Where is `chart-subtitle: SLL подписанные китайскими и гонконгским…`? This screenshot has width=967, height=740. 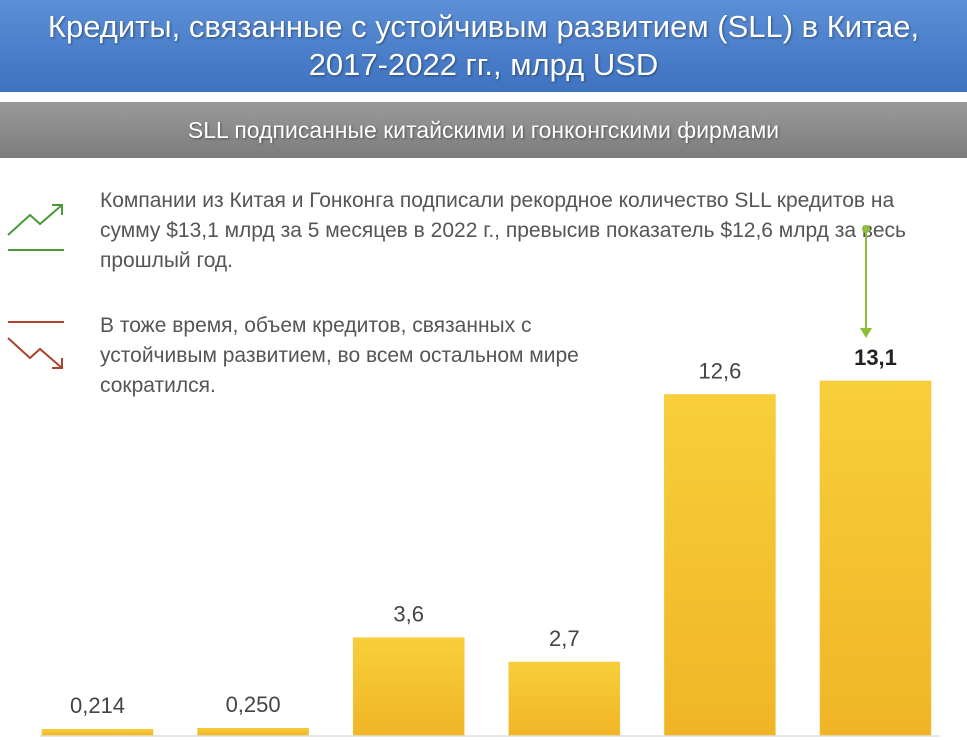 chart-subtitle: SLL подписанные китайскими и гонконгским… is located at coordinates (483, 130).